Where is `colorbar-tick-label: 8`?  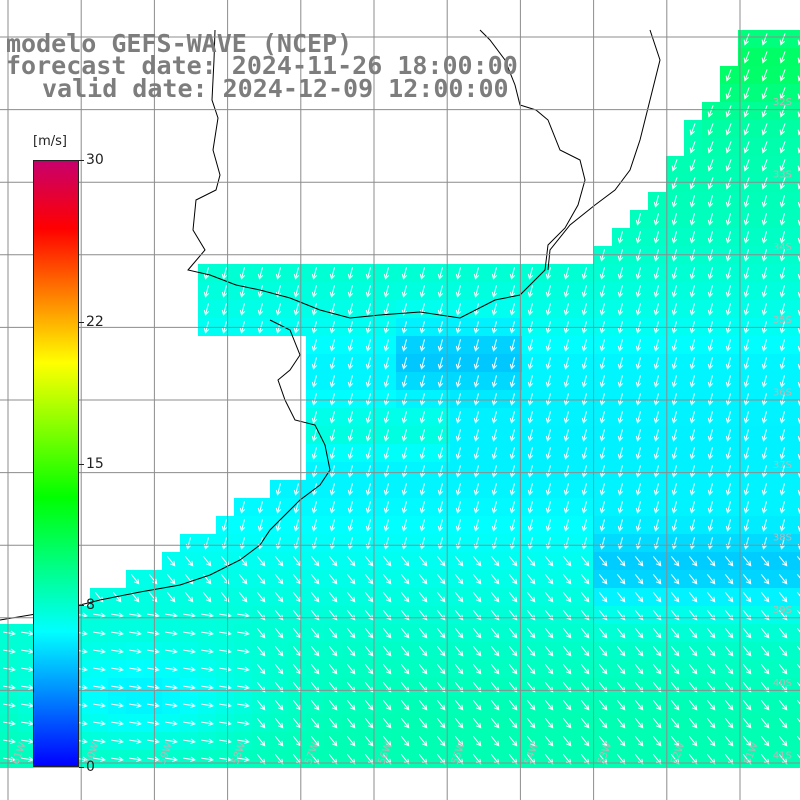 colorbar-tick-label: 8 is located at coordinates (90, 605).